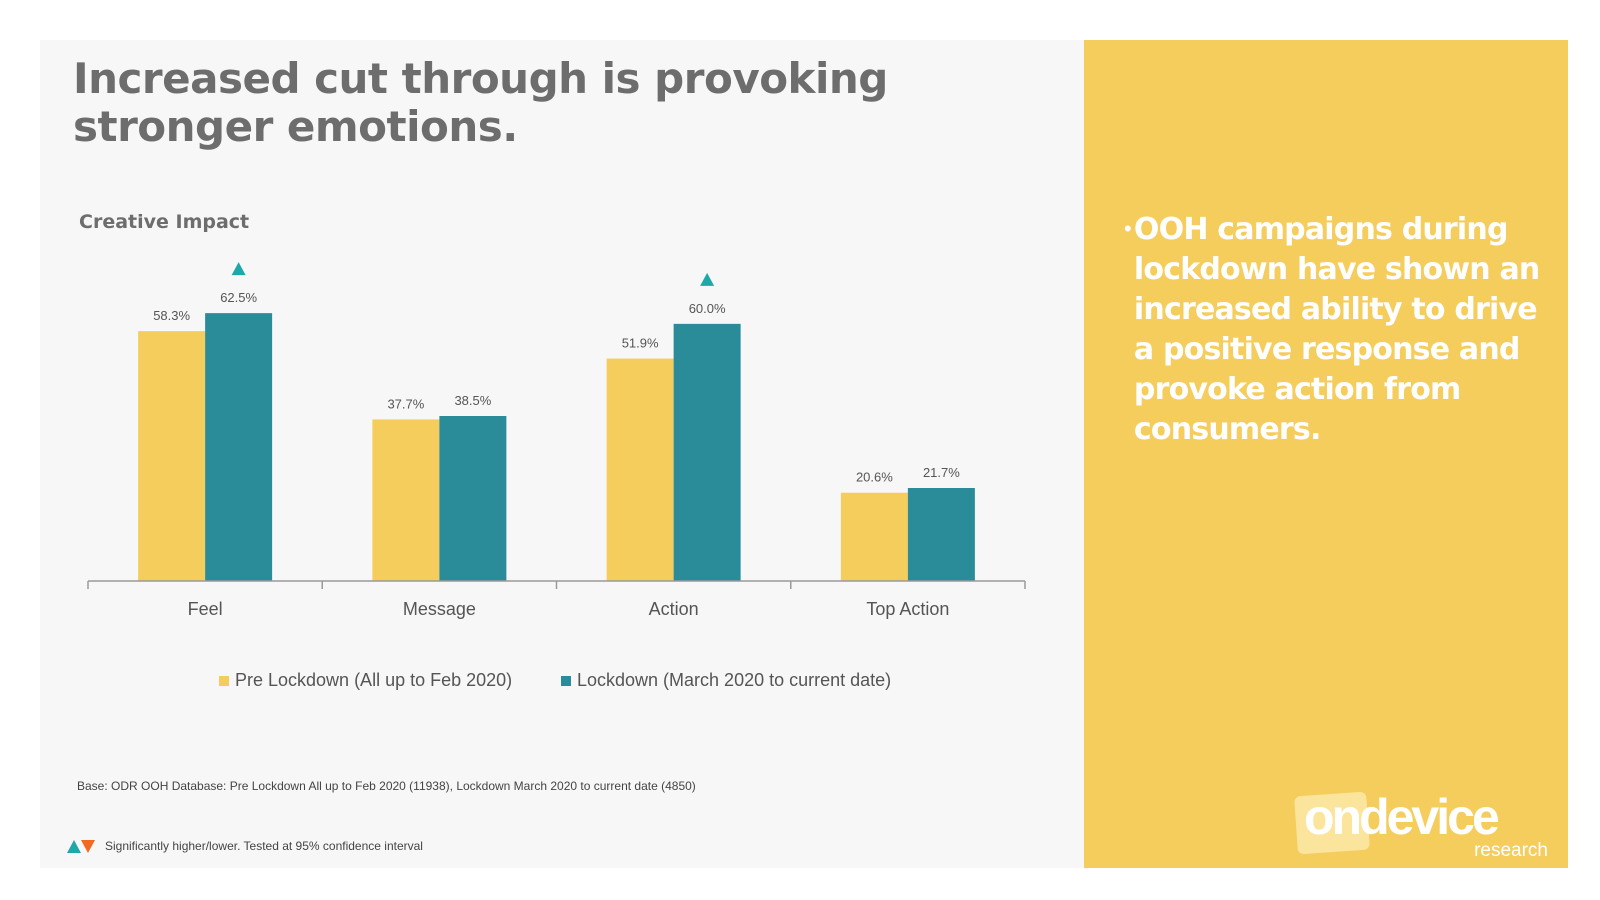  I want to click on company-logo: ondevice research, so click(1425, 825).